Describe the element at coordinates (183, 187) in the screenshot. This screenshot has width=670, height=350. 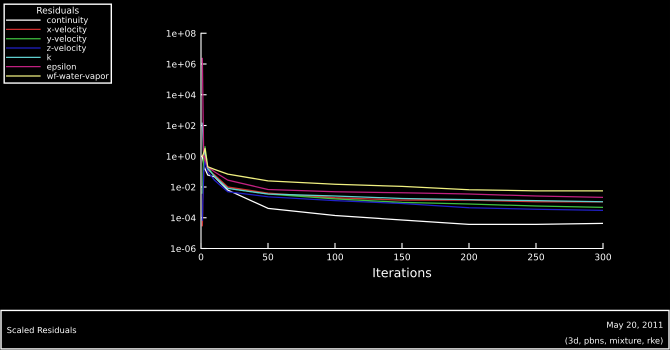
I see `y-tick-label: 1e-02` at that location.